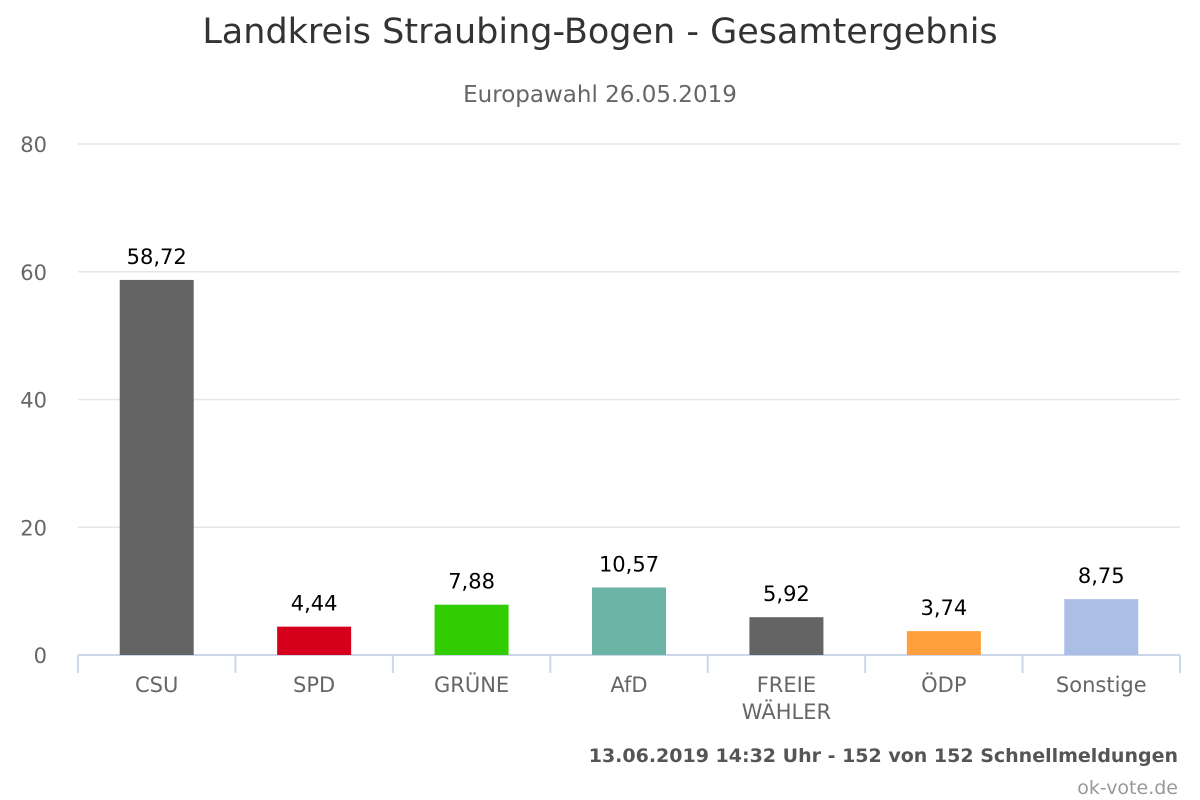  I want to click on y-tick-label: 80, so click(33, 145).